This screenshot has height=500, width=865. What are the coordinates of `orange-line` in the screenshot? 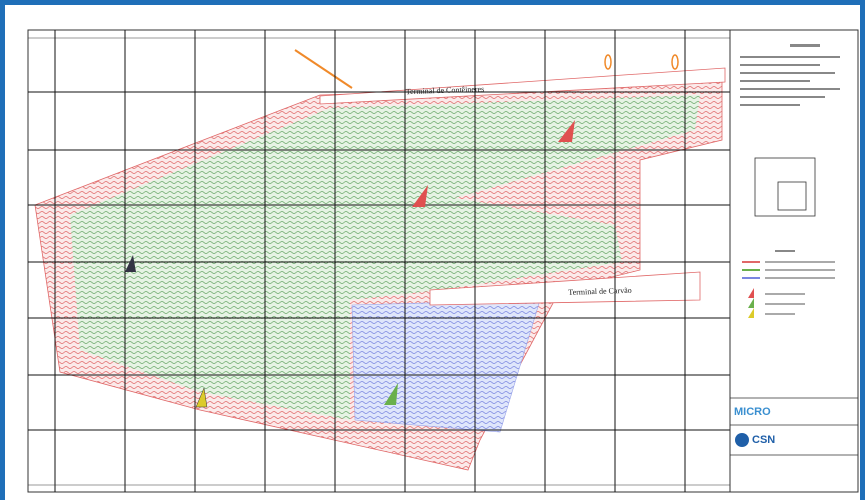 It's located at (323, 69).